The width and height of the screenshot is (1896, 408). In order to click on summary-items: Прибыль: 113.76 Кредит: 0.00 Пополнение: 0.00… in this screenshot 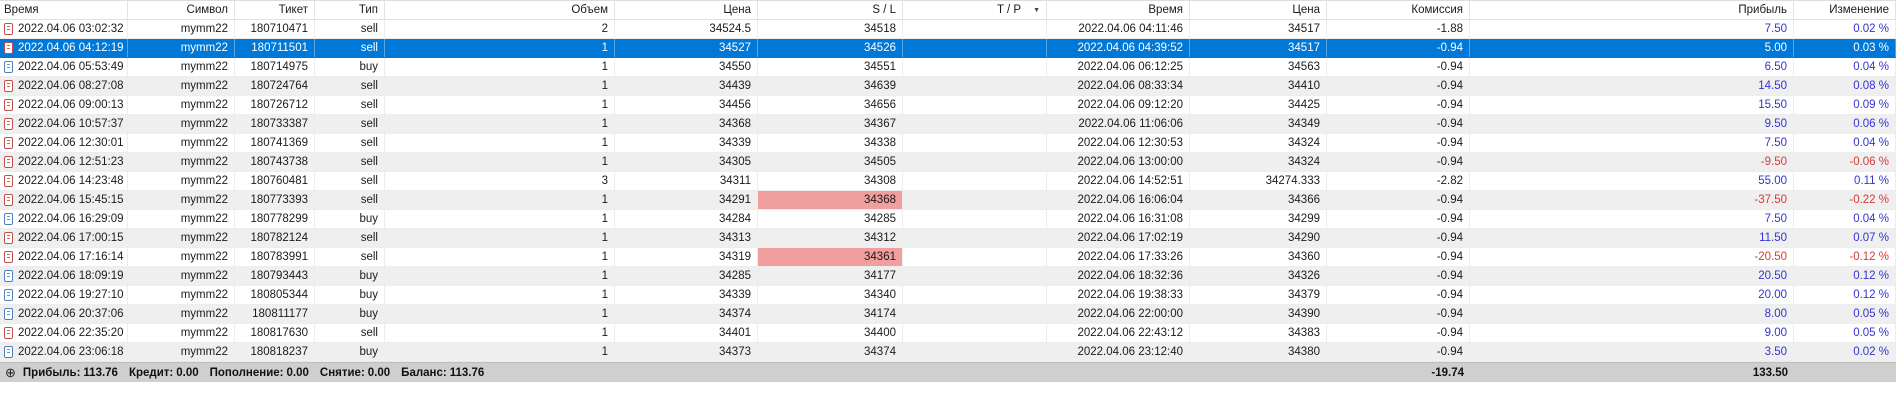, I will do `click(253, 373)`.